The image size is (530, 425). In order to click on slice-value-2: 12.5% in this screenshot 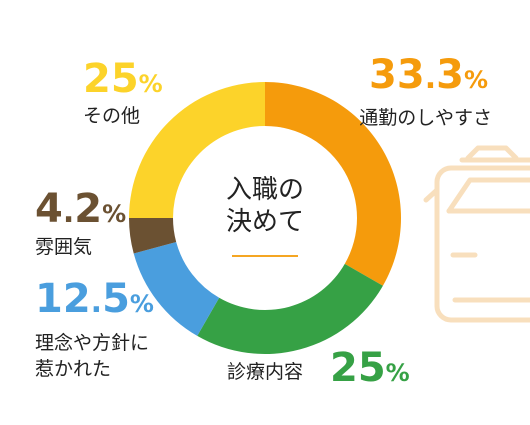, I will do `click(94, 299)`.